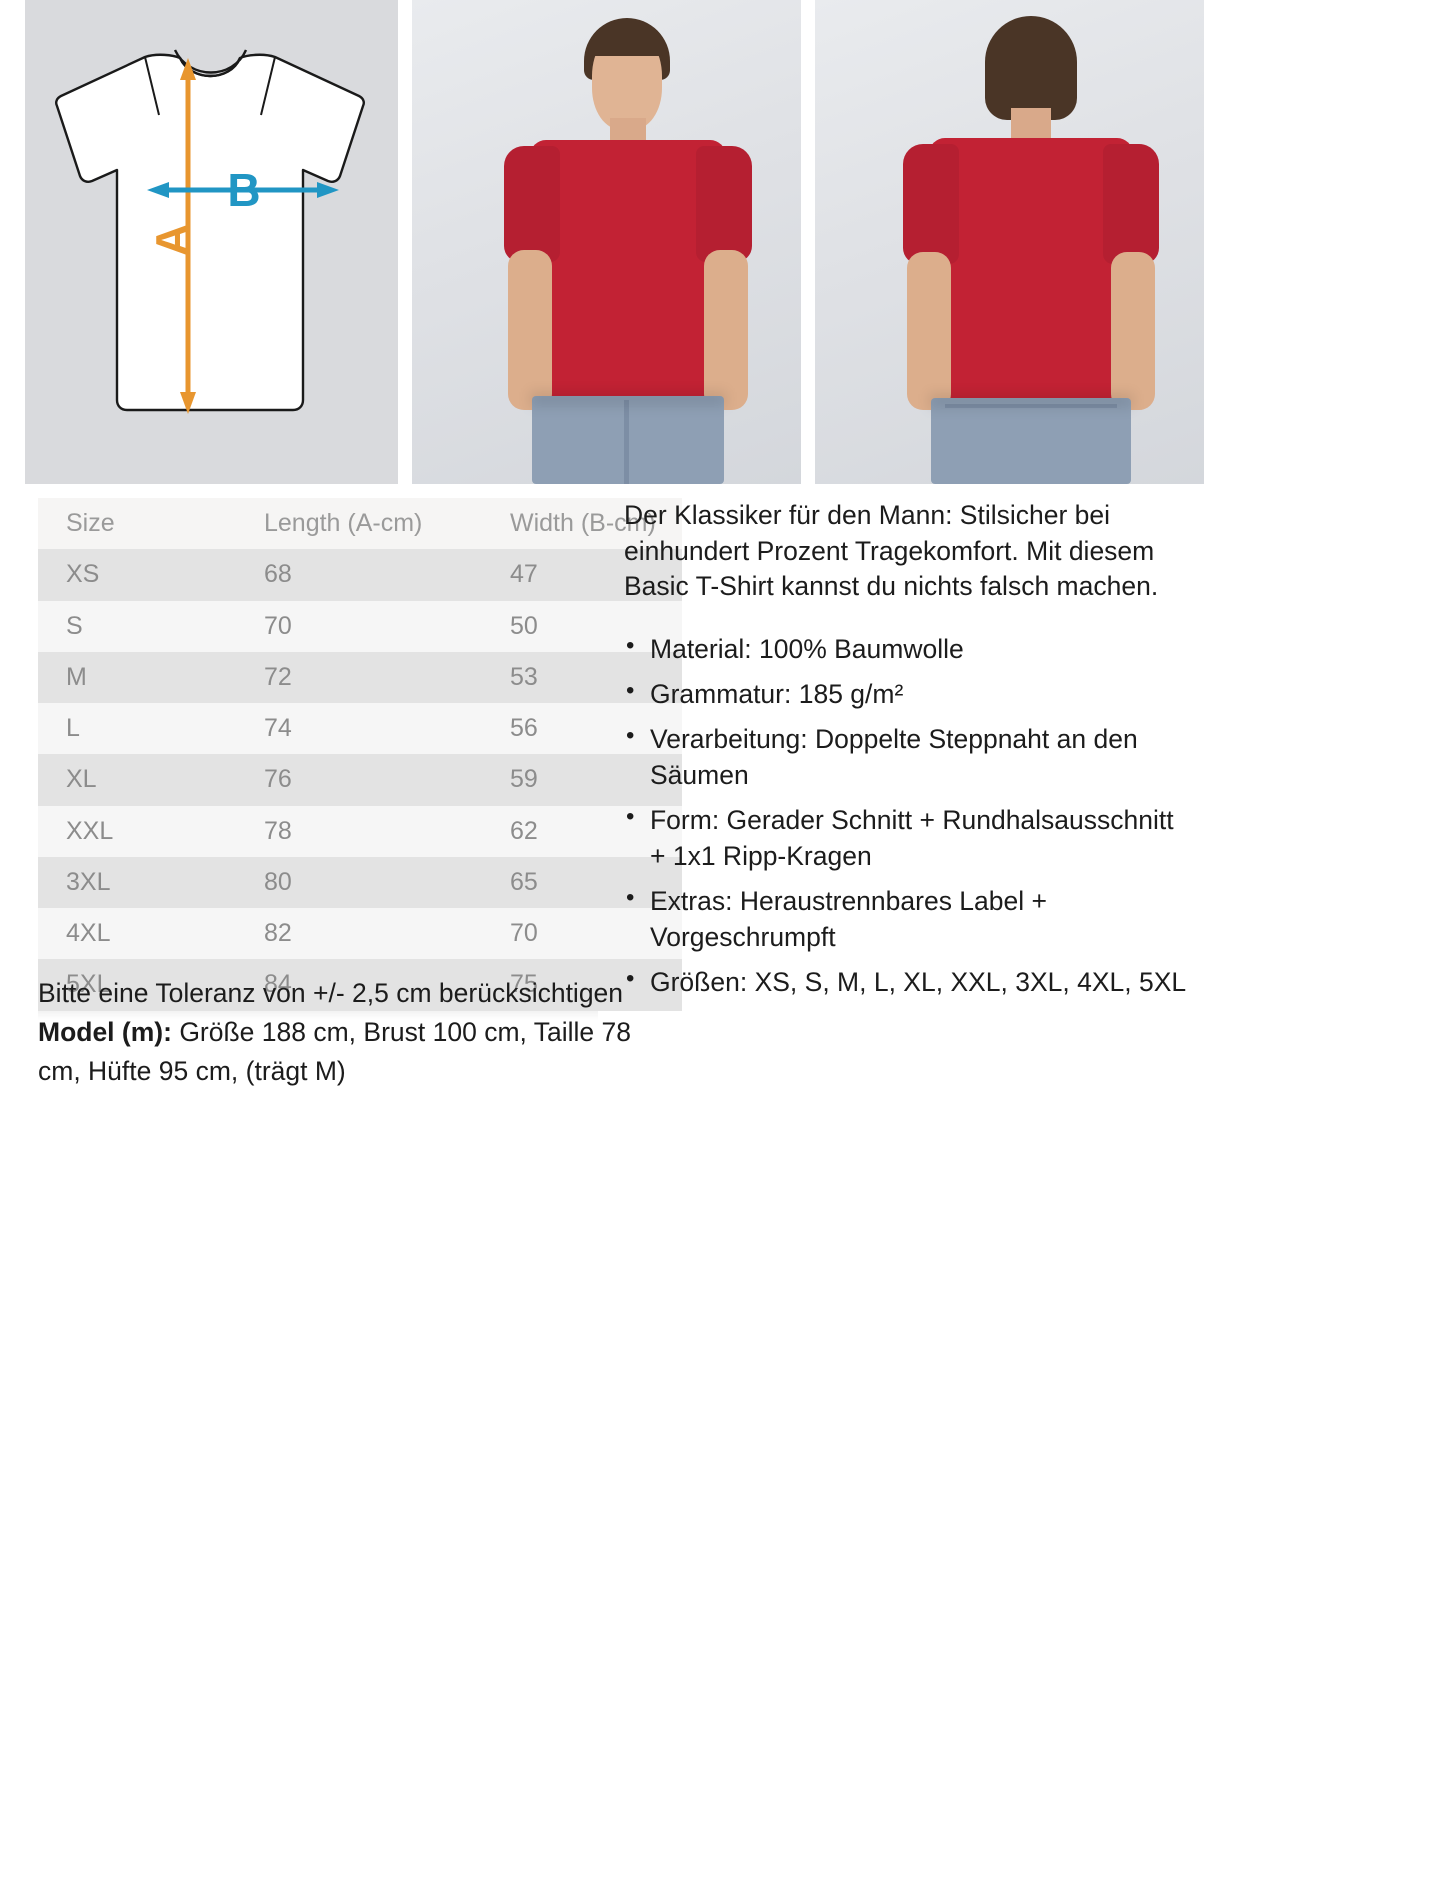 This screenshot has height=1886, width=1445. I want to click on cell-length: 76, so click(278, 779).